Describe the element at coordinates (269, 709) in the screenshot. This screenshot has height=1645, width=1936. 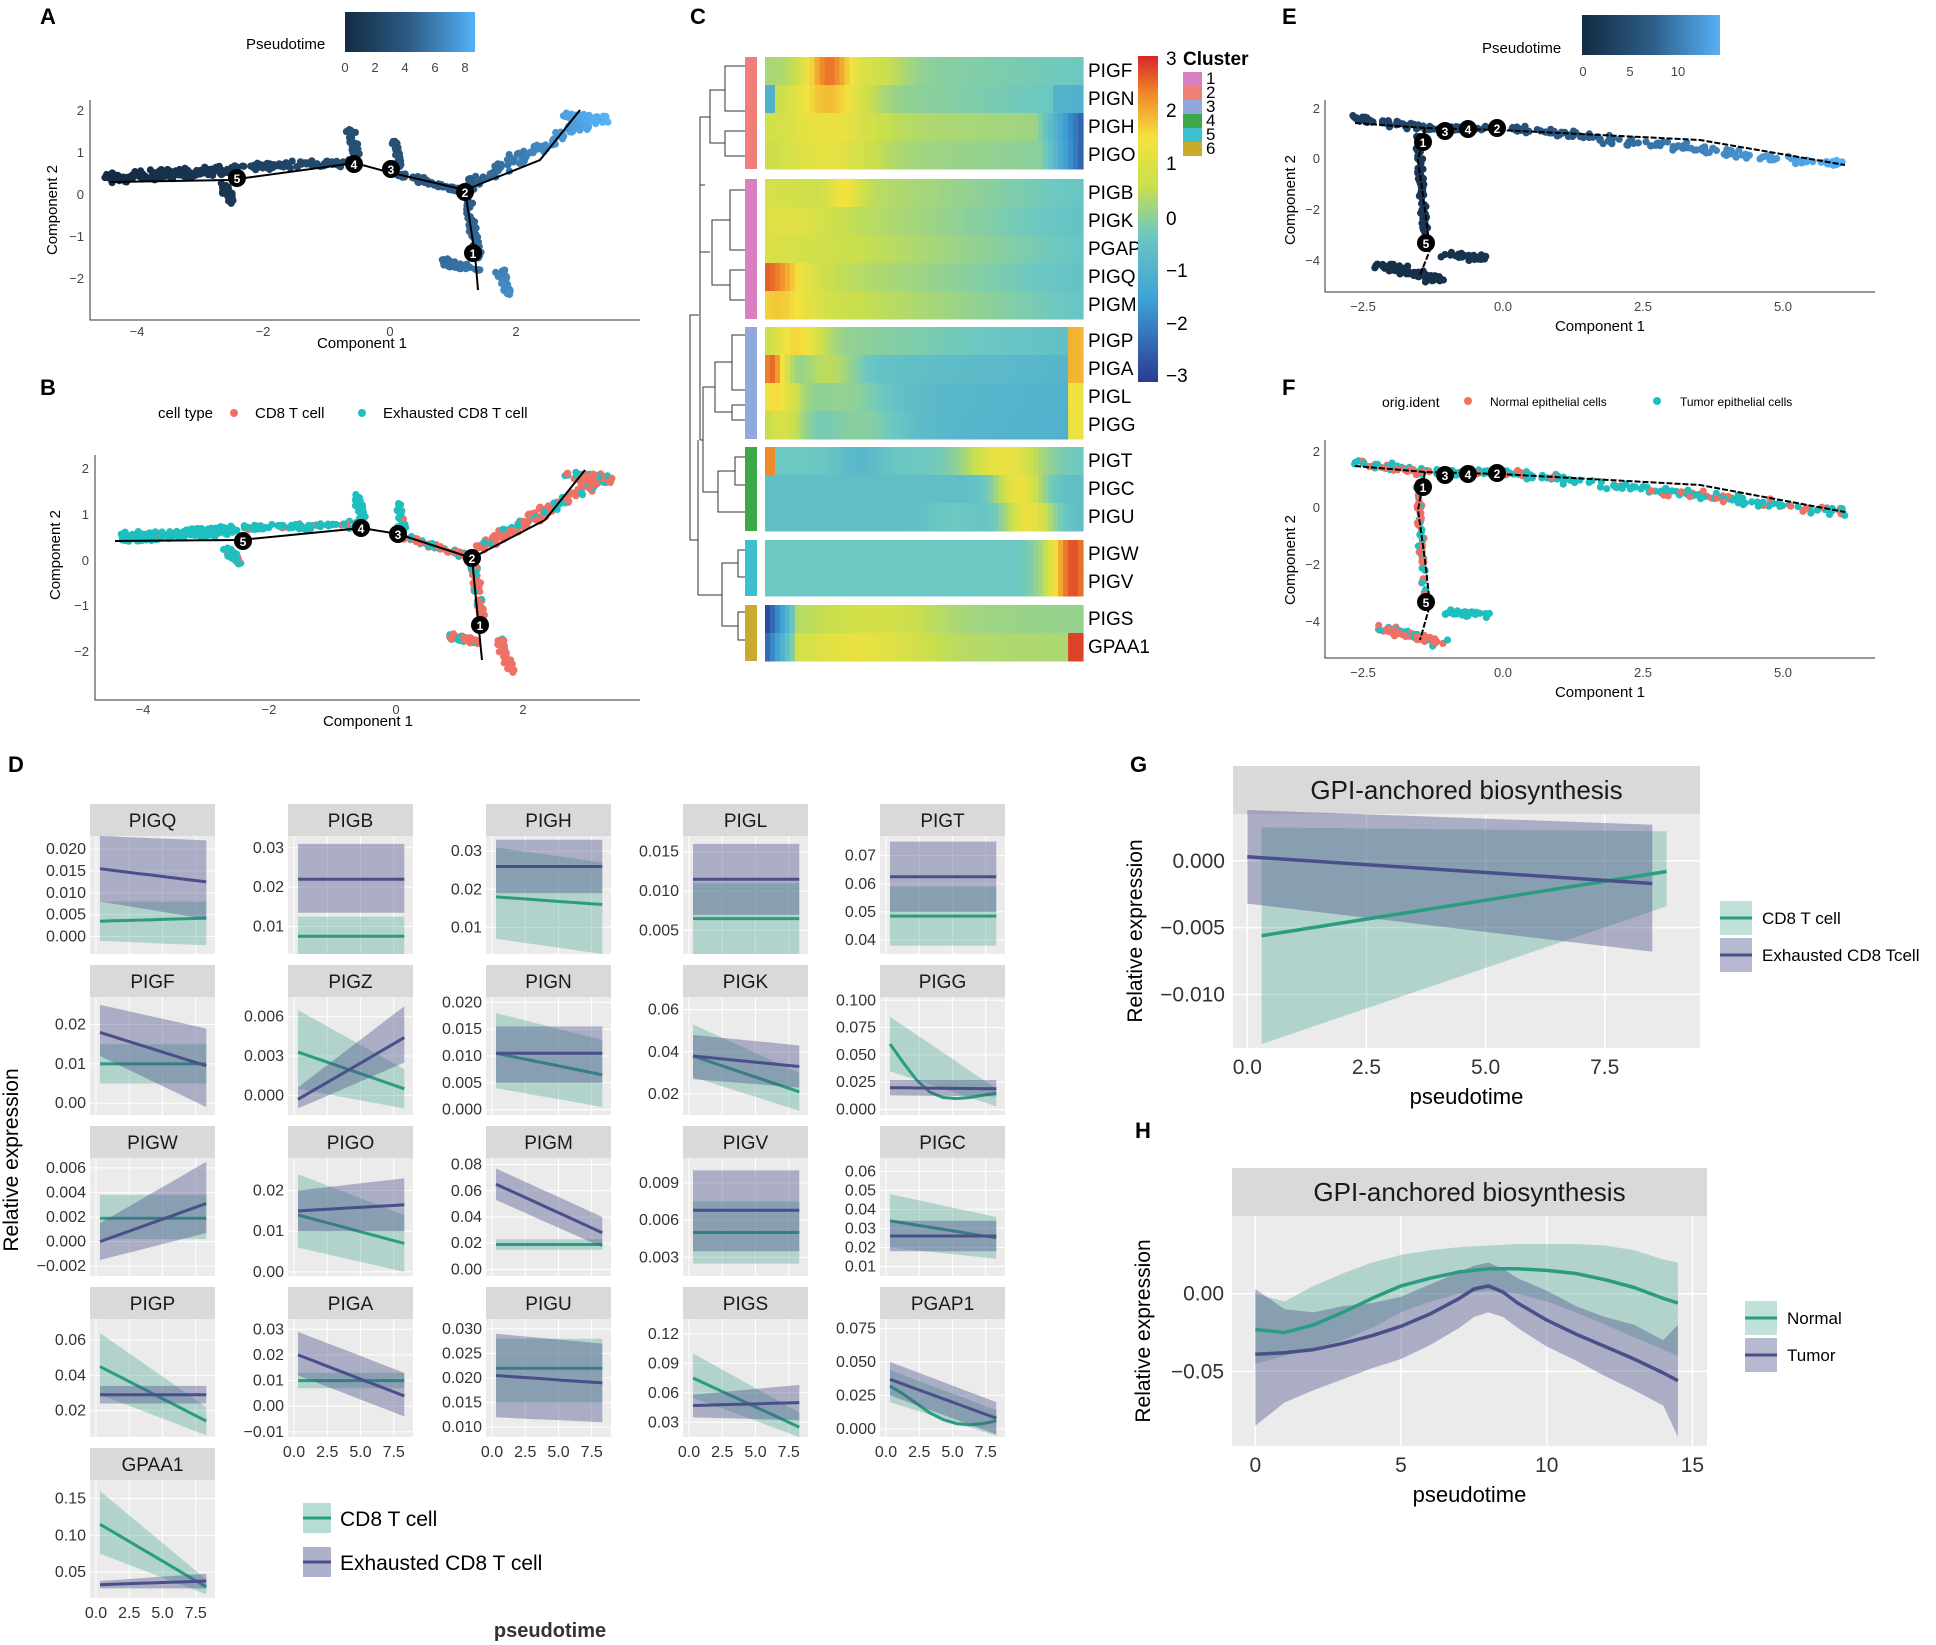
I see `svg-text: −2` at that location.